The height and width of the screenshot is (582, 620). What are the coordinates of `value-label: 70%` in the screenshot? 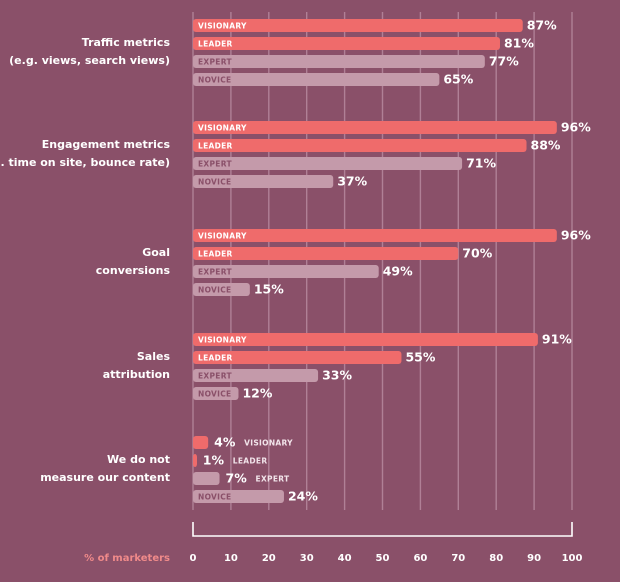 It's located at (477, 253).